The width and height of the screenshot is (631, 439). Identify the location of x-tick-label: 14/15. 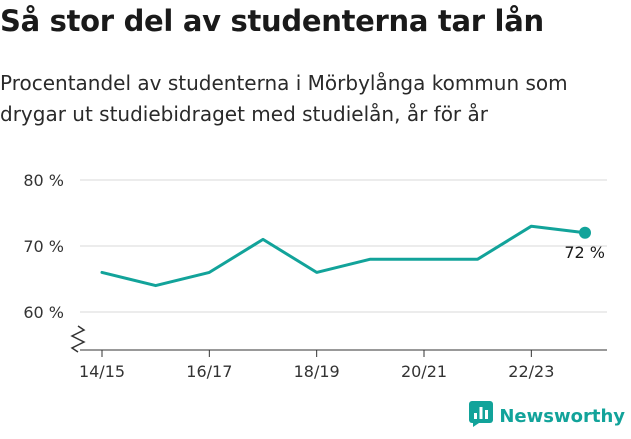
(102, 371).